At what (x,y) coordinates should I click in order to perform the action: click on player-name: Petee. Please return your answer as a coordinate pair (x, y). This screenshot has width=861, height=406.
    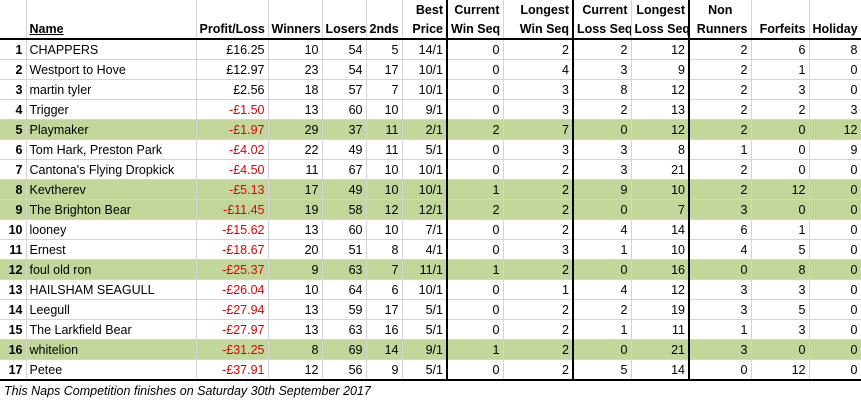
    Looking at the image, I should click on (111, 370).